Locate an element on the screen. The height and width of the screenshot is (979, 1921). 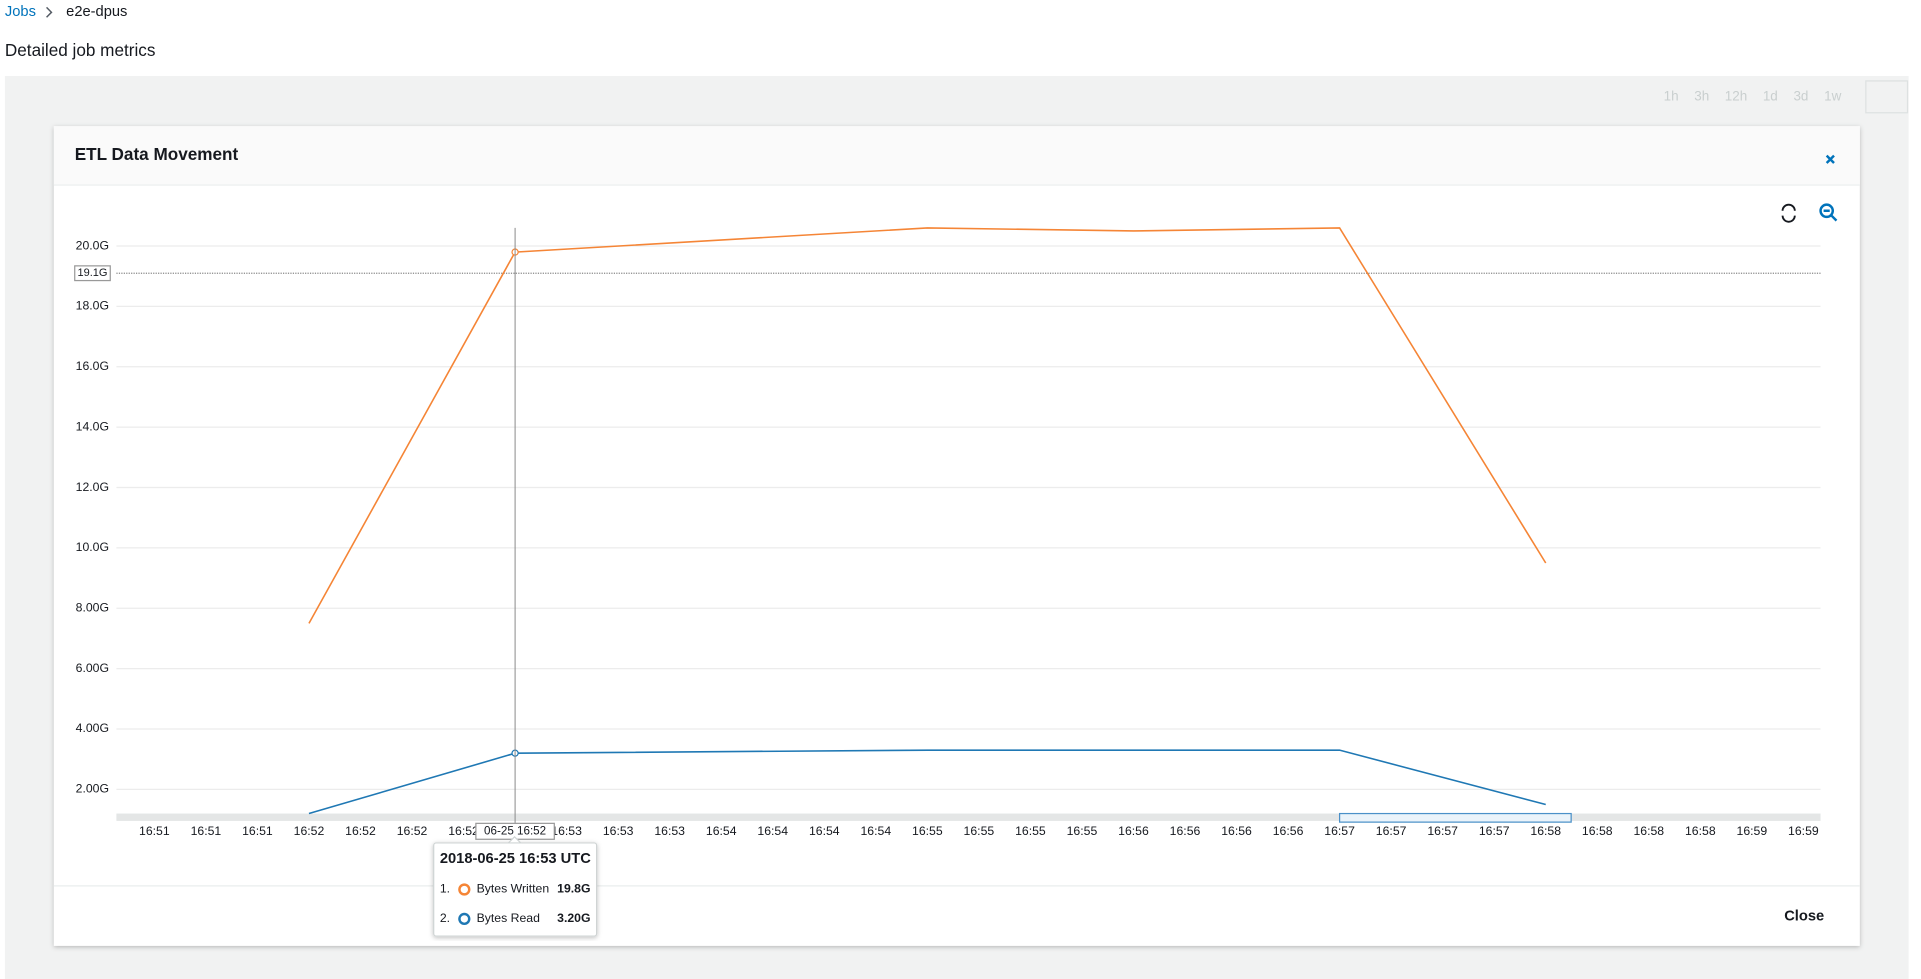
y-tick-label: 10.0G is located at coordinates (92, 547).